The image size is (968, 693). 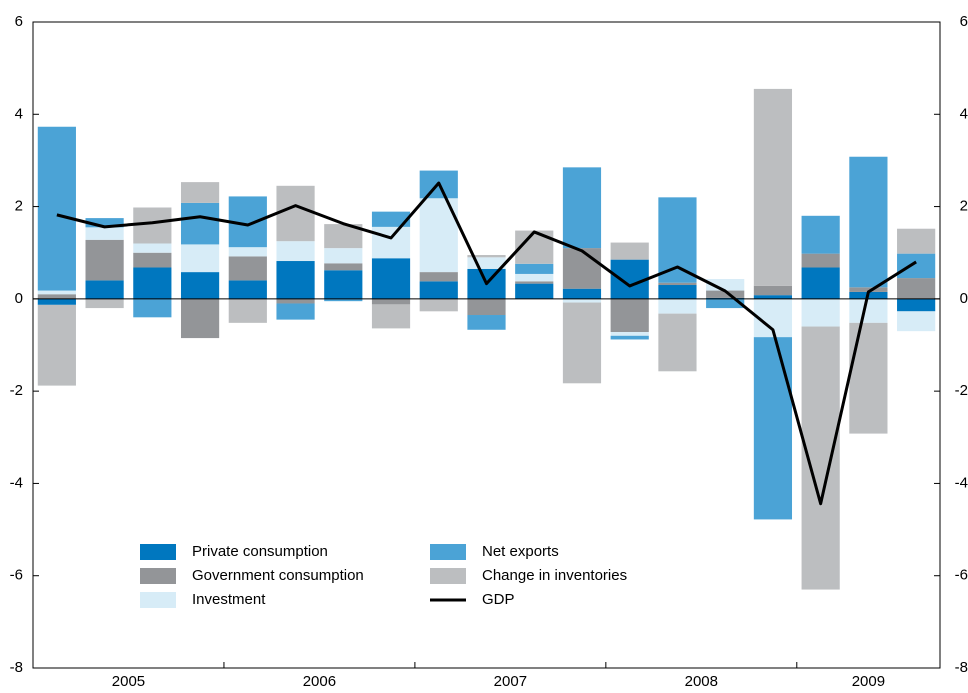 What do you see at coordinates (498, 599) in the screenshot?
I see `legend-label: GDP` at bounding box center [498, 599].